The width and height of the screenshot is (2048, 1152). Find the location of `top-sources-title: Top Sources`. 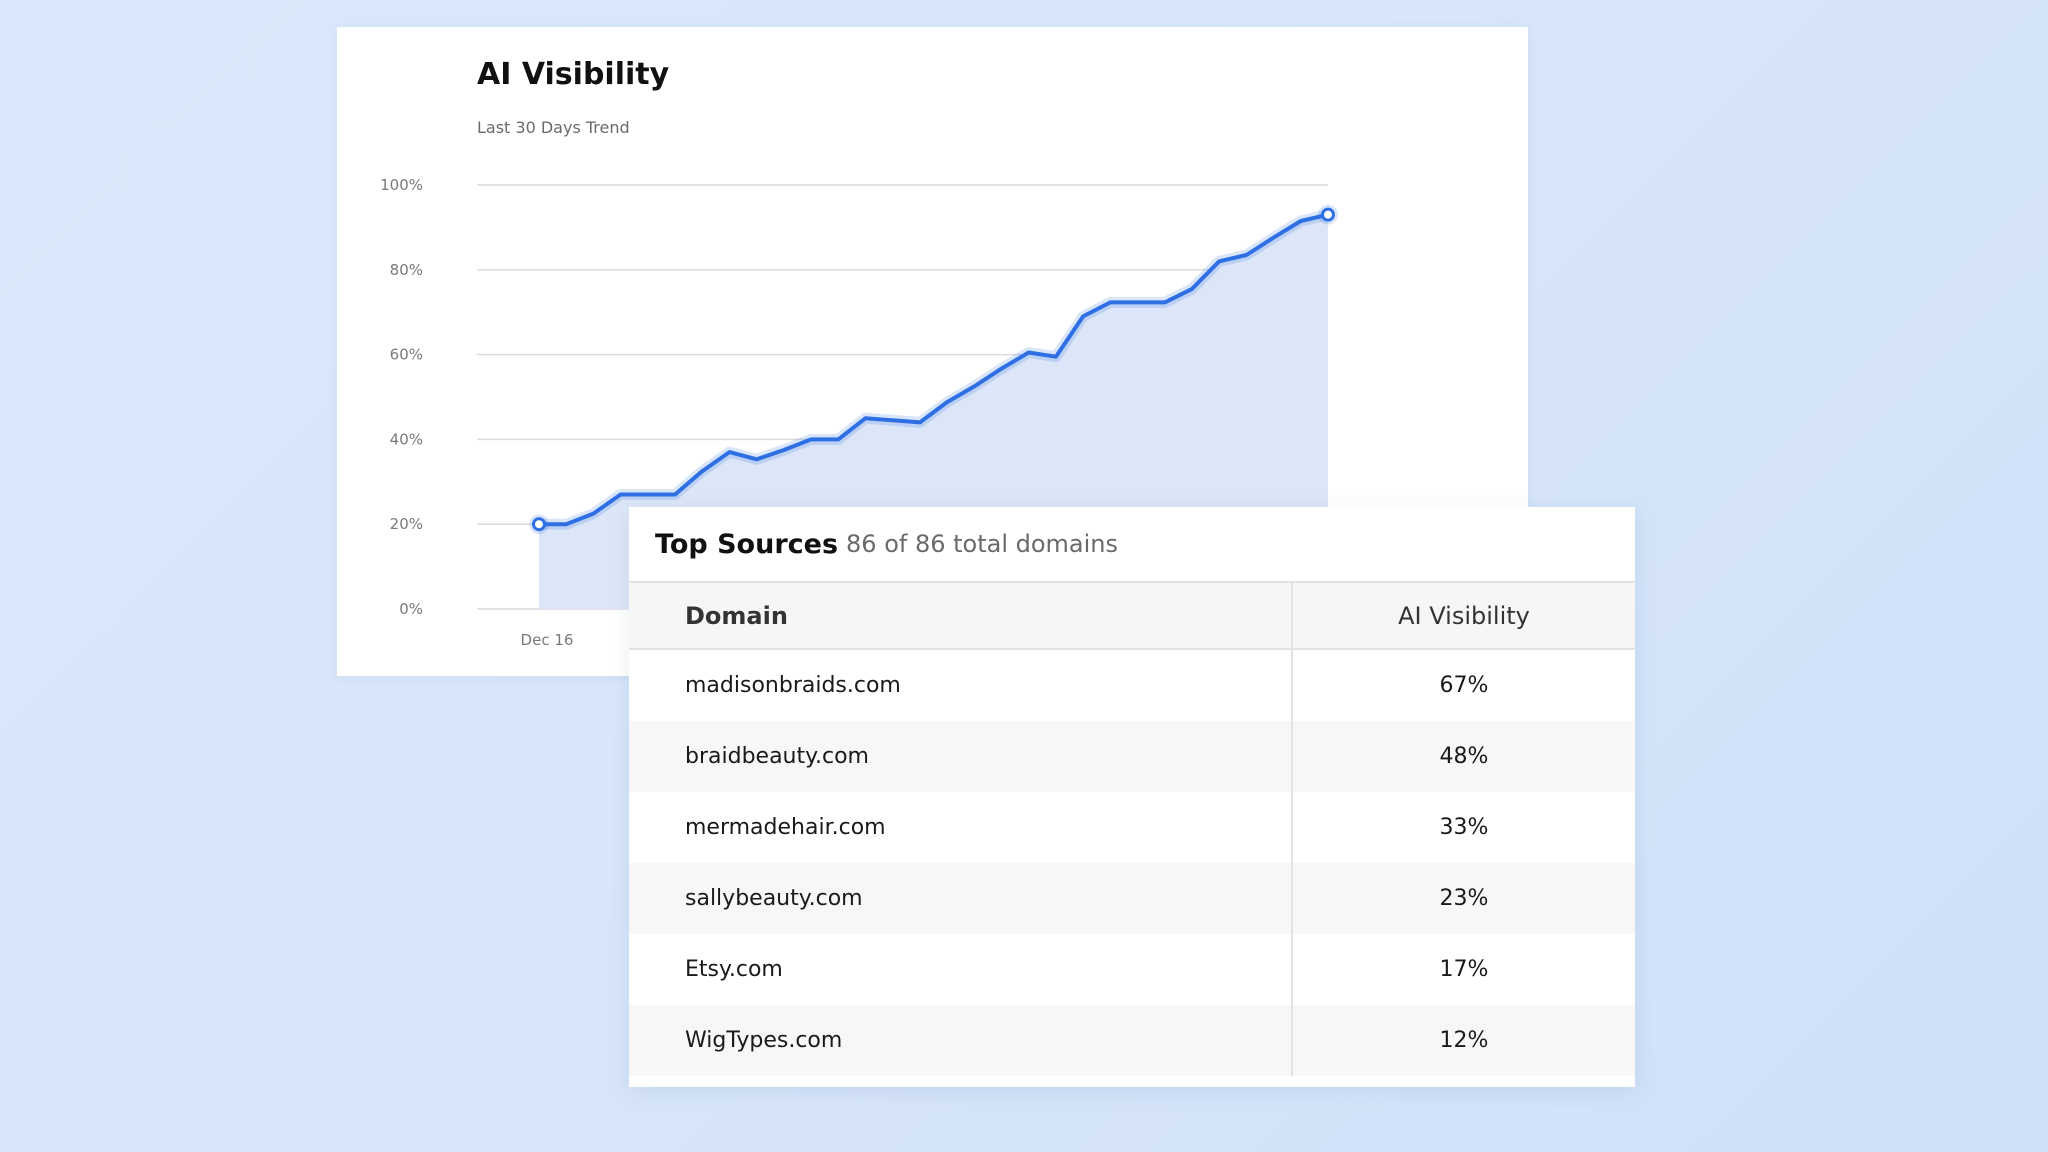

top-sources-title: Top Sources is located at coordinates (747, 544).